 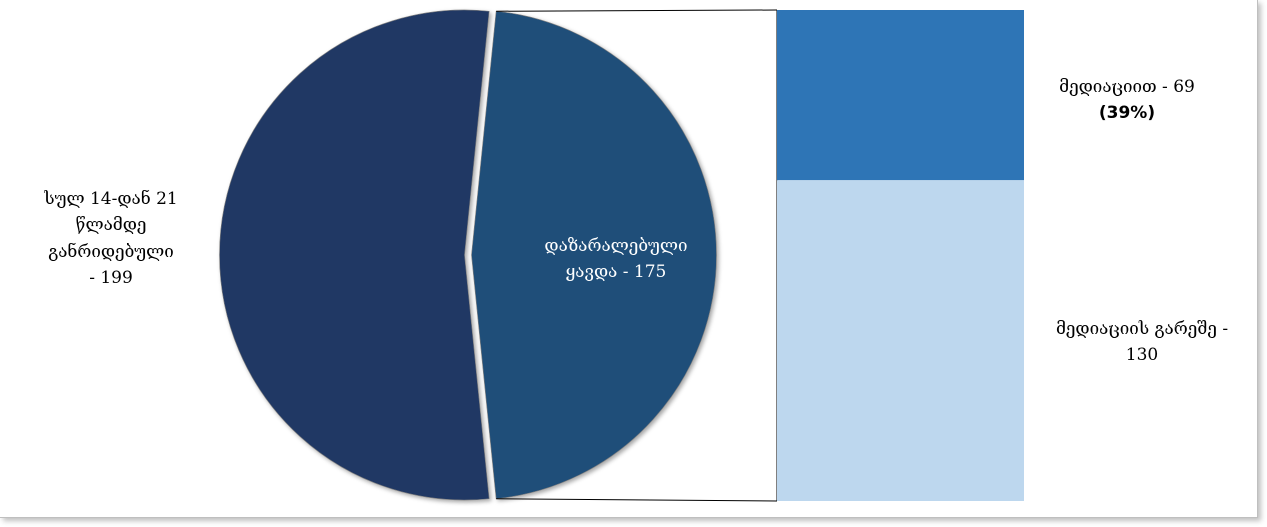 I want to click on pie-slice-label-line: - 199, so click(x=111, y=278).